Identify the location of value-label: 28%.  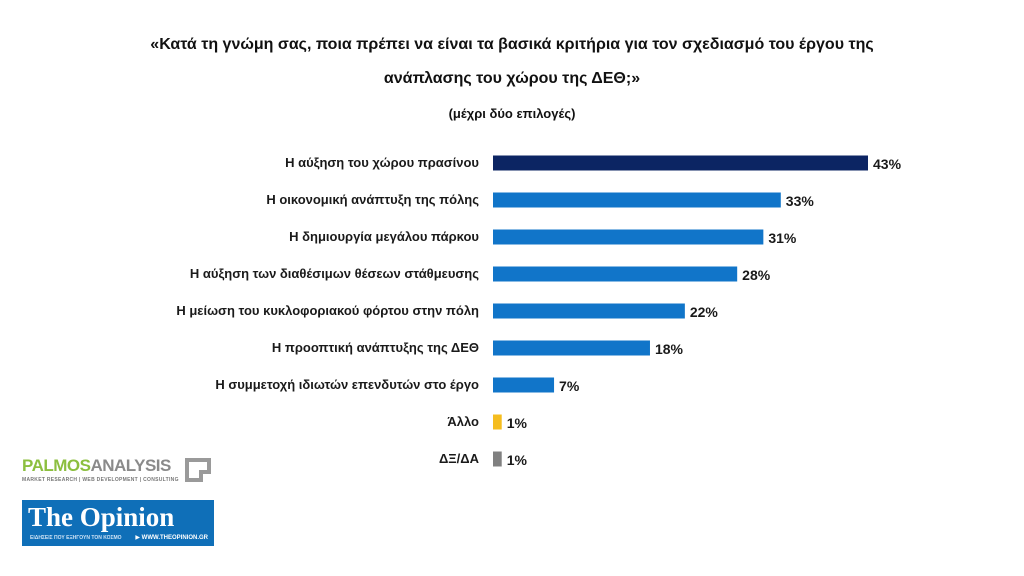
(756, 275).